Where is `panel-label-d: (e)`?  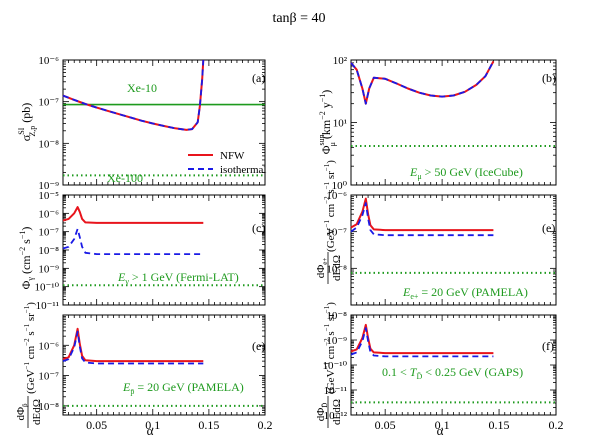 panel-label-d: (e) is located at coordinates (548, 228).